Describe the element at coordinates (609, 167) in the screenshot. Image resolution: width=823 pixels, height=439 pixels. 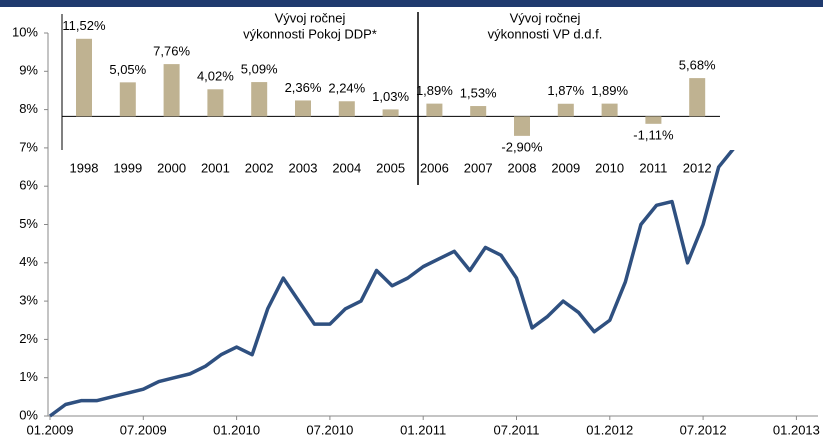
I see `x-tick-label: 2010` at that location.